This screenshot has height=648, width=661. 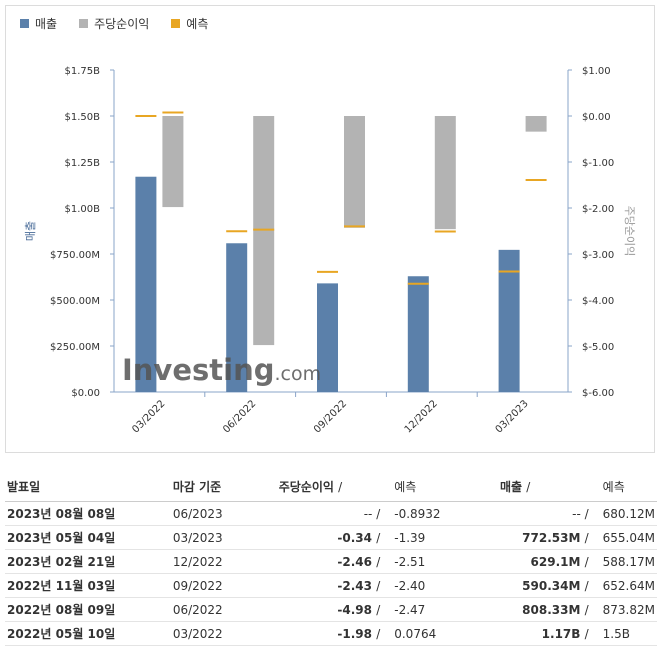 What do you see at coordinates (440, 633) in the screenshot?
I see `eps-forecast: 0.0764` at bounding box center [440, 633].